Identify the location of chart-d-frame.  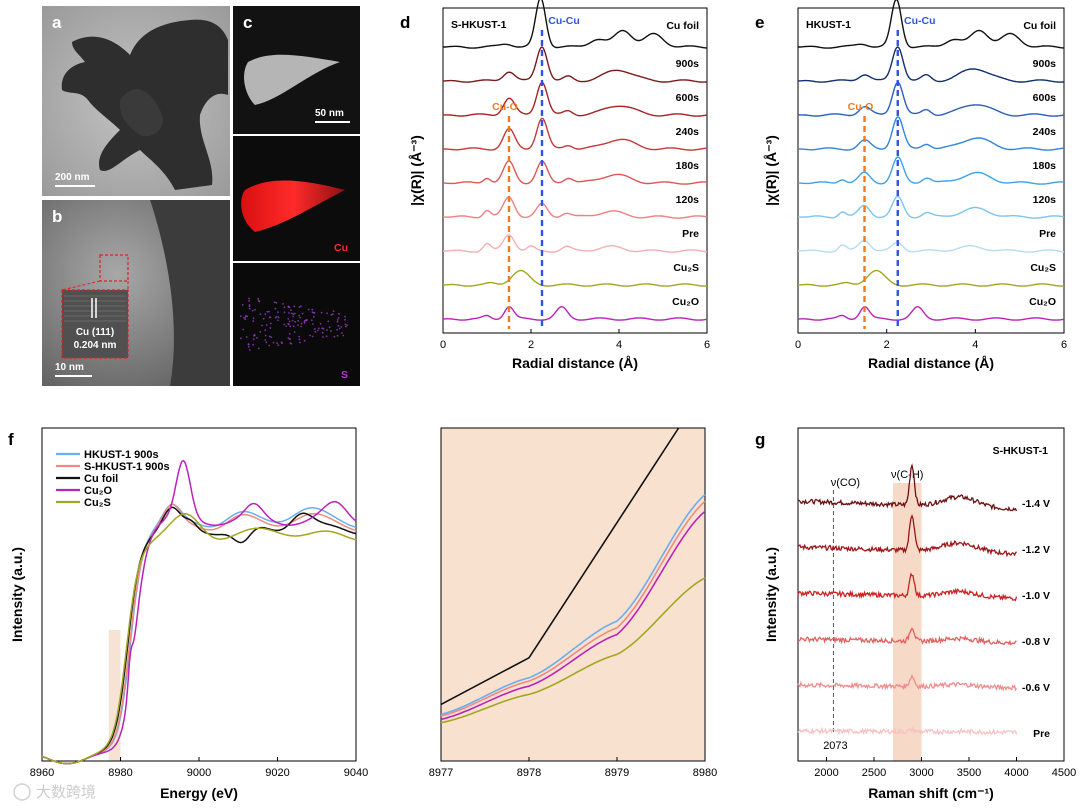
(575, 170).